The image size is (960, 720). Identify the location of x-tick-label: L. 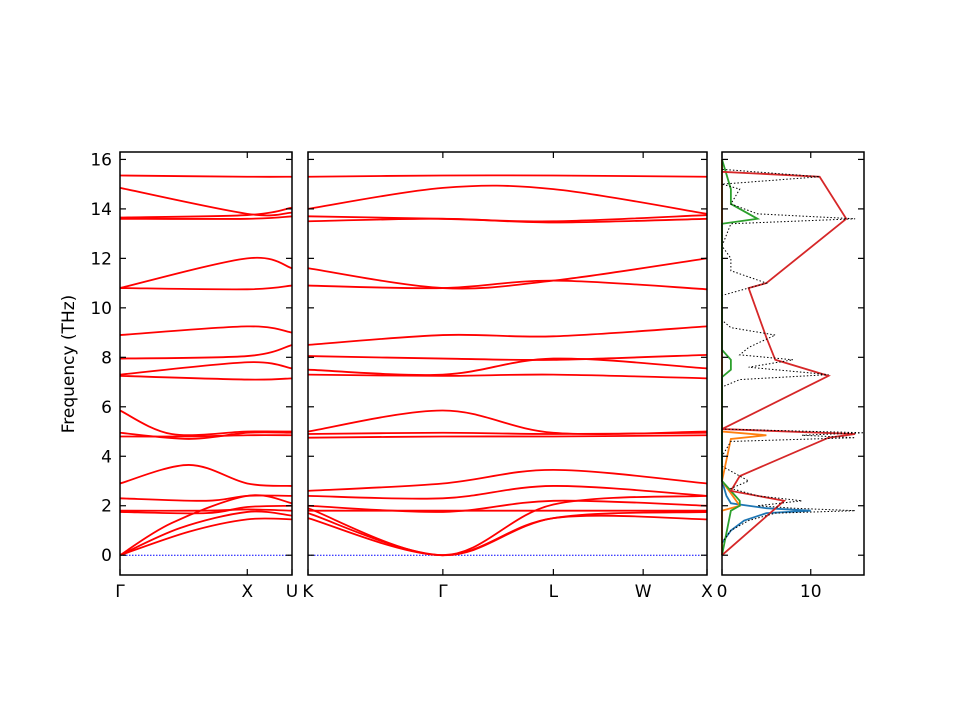
(554, 592).